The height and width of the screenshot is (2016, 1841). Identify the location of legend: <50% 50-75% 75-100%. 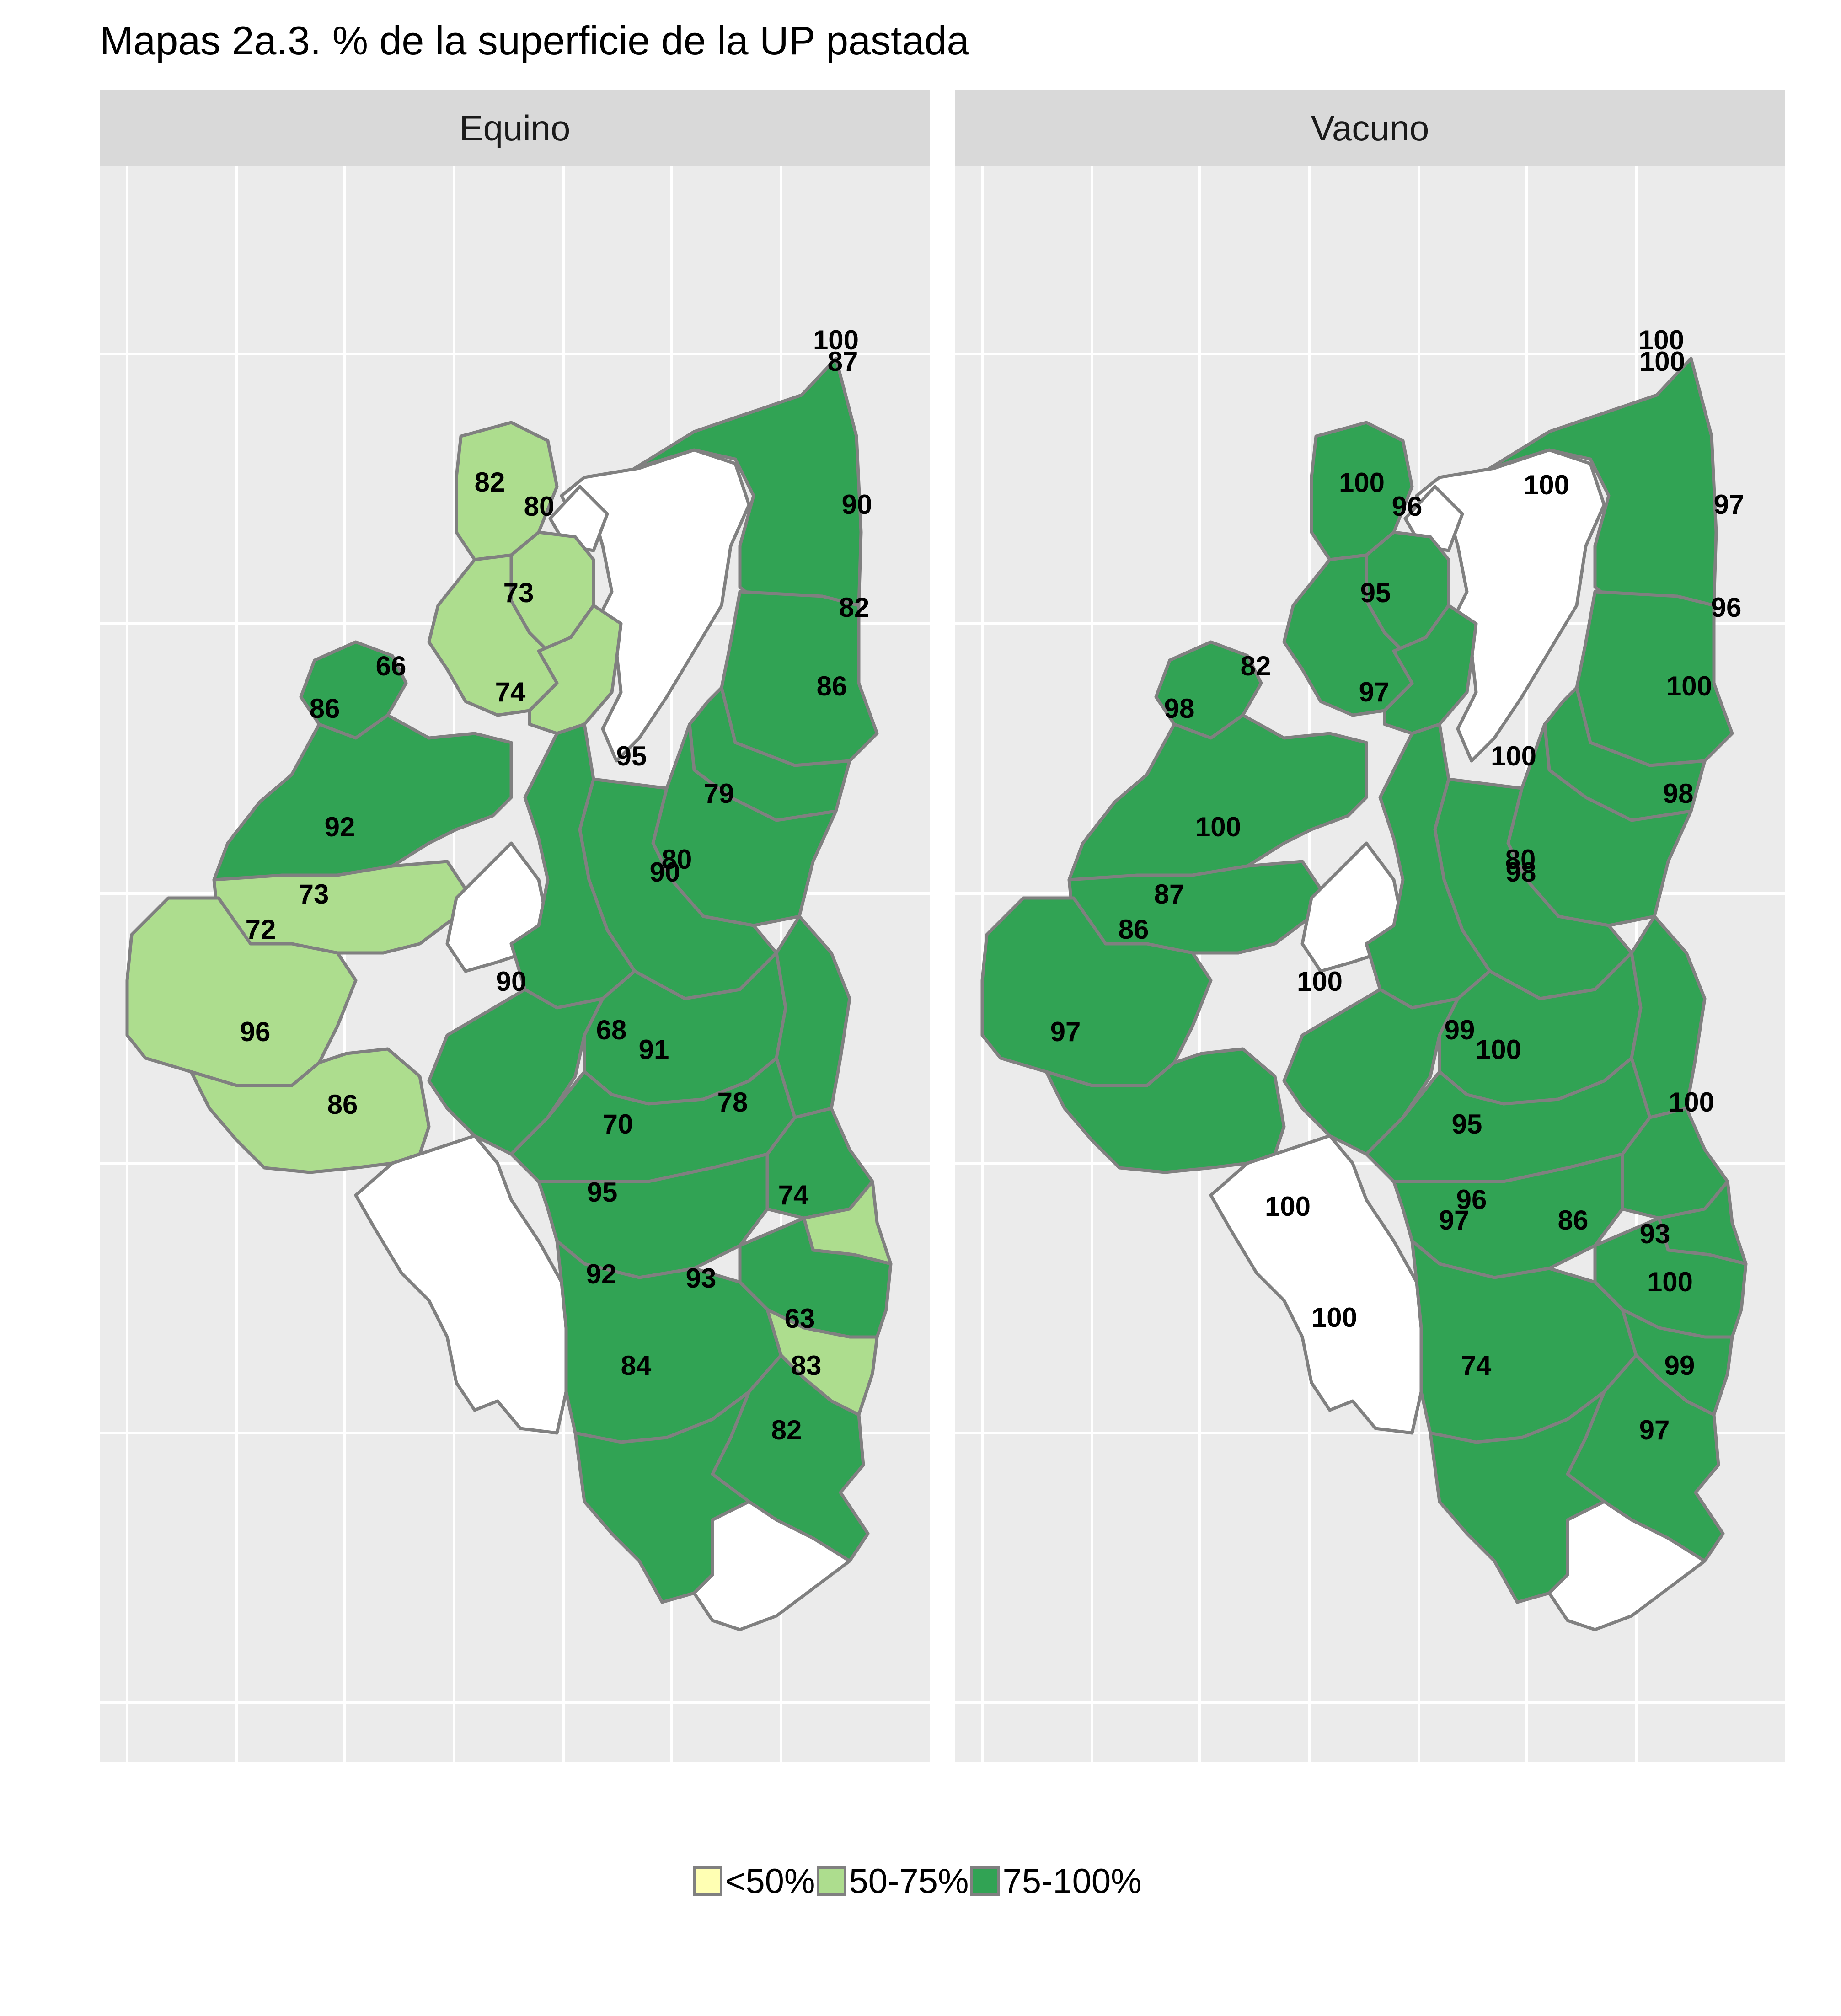
(919, 1881).